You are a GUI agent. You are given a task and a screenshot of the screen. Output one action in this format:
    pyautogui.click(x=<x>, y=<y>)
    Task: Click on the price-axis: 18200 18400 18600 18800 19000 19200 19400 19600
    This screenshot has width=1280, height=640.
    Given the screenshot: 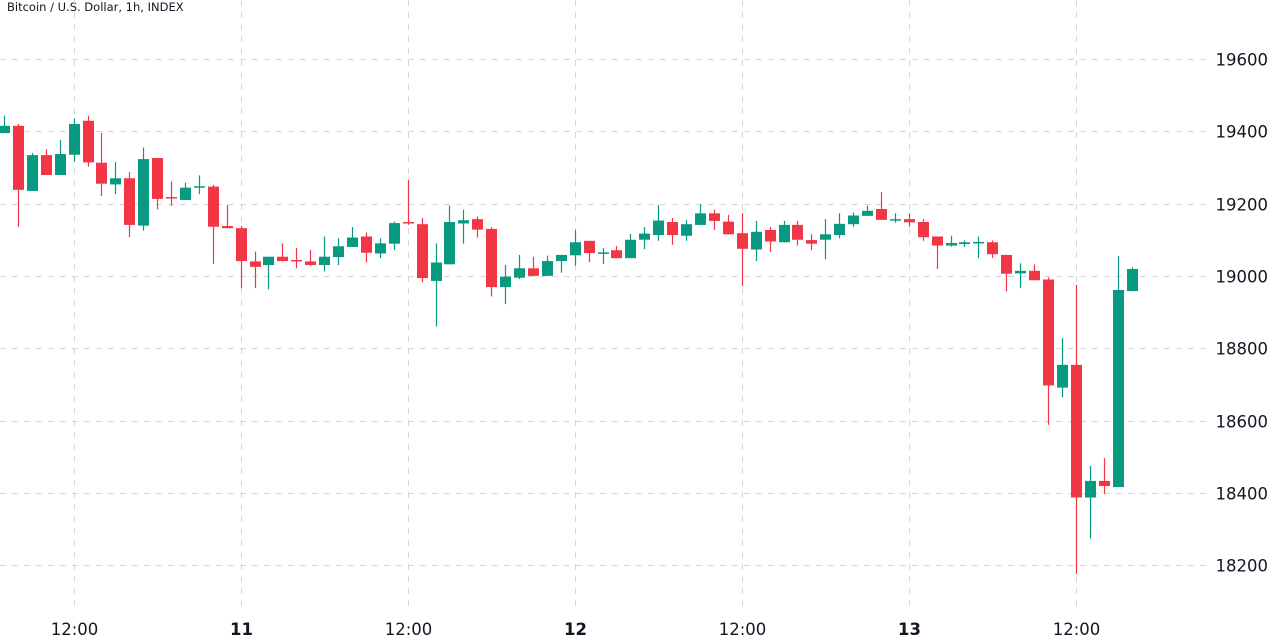 What is the action you would take?
    pyautogui.click(x=1242, y=313)
    